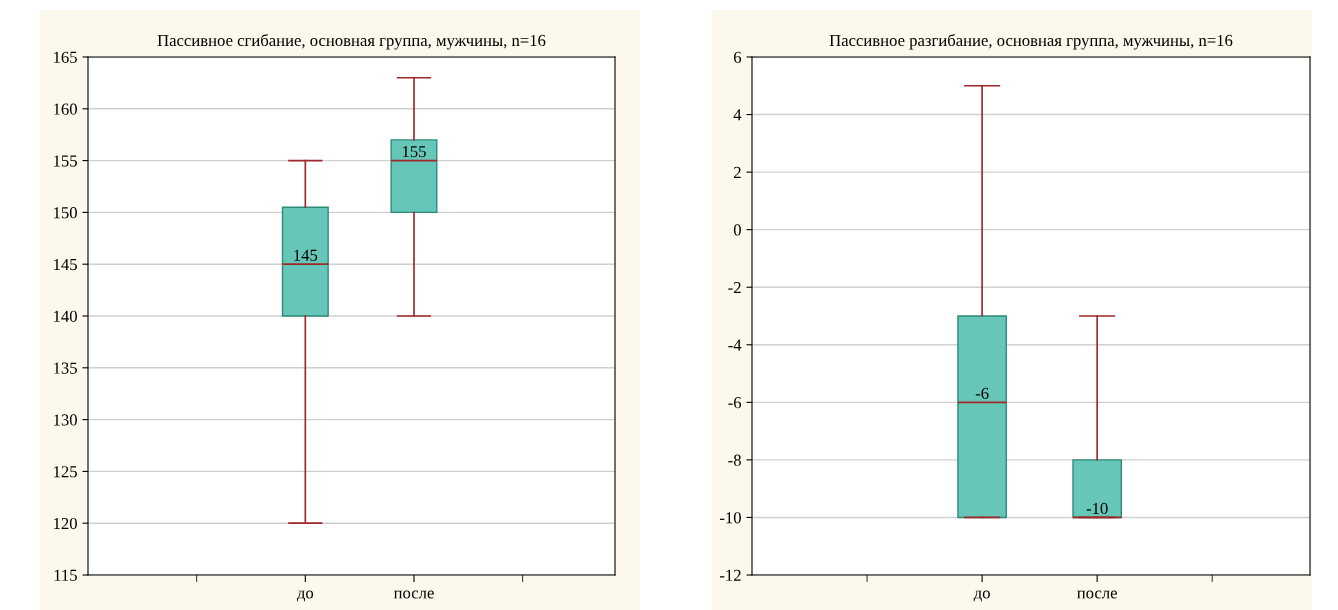  What do you see at coordinates (737, 57) in the screenshot?
I see `y-tick-label: 6` at bounding box center [737, 57].